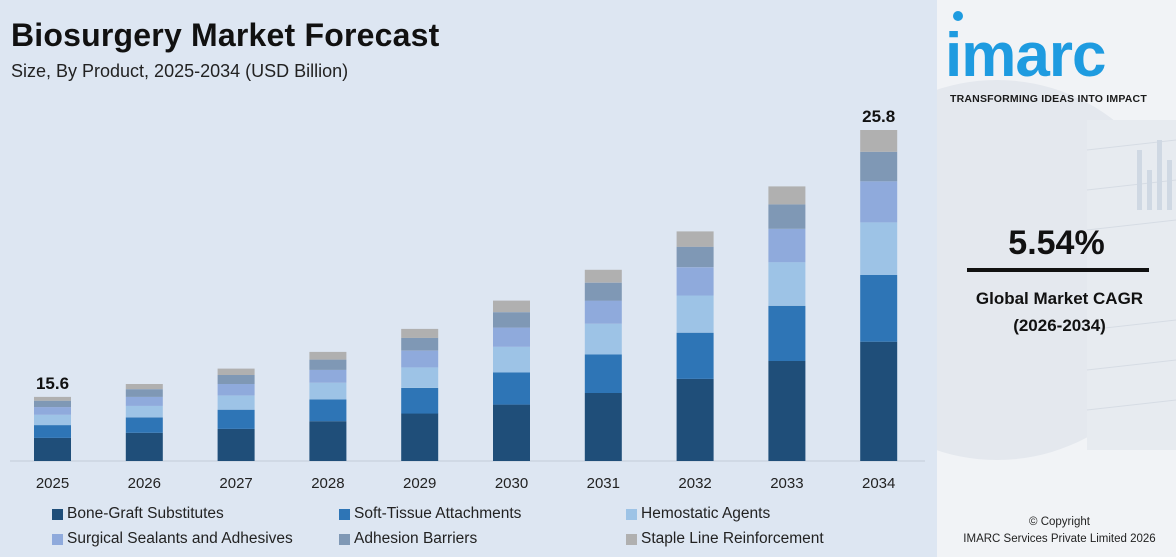 Image resolution: width=1176 pixels, height=557 pixels. What do you see at coordinates (236, 444) in the screenshot?
I see `bar-segment-2027-s0` at bounding box center [236, 444].